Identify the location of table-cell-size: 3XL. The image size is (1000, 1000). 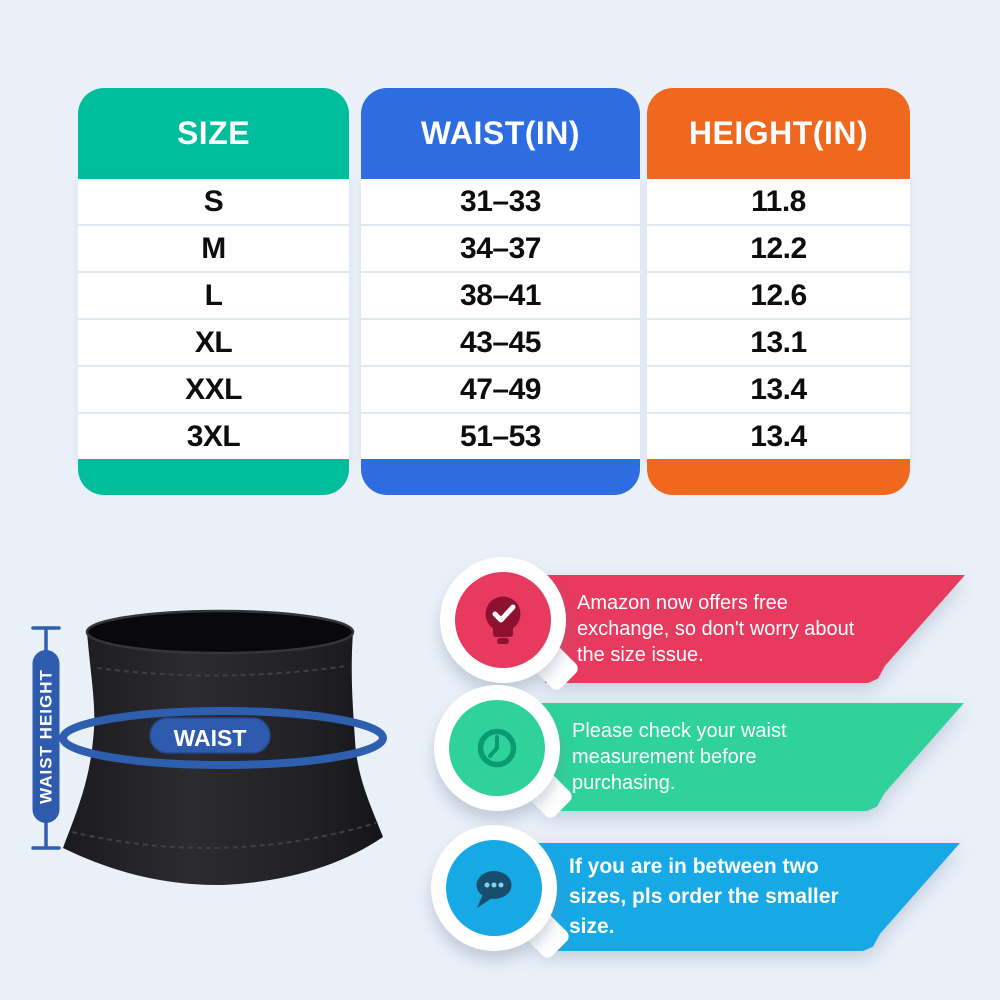
(213, 436).